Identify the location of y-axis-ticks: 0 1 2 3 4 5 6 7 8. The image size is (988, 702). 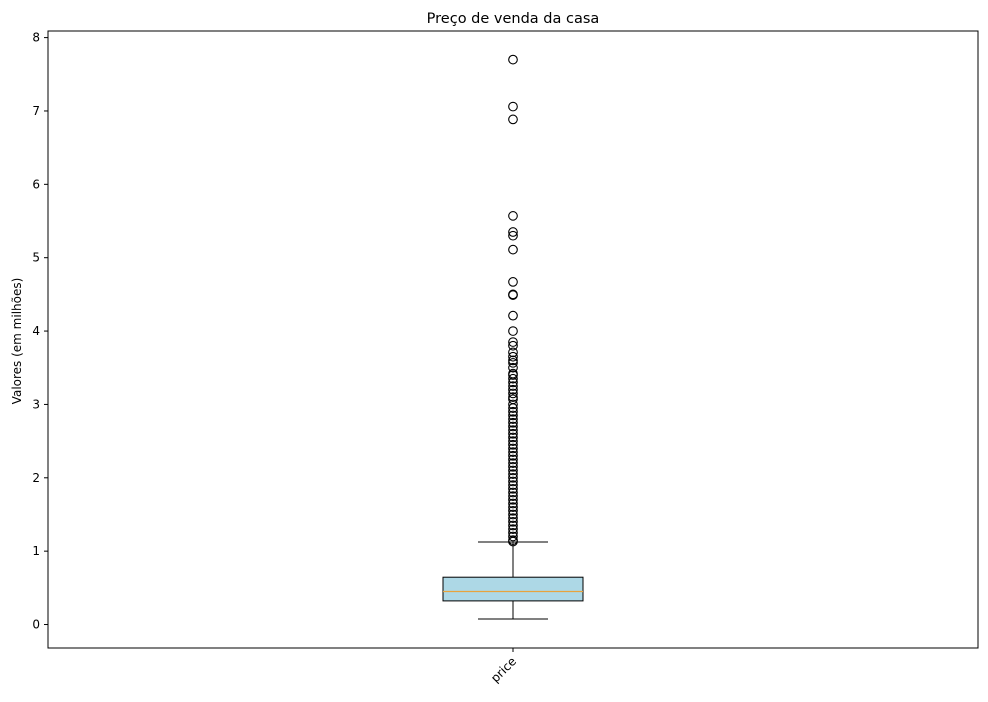
(40, 331).